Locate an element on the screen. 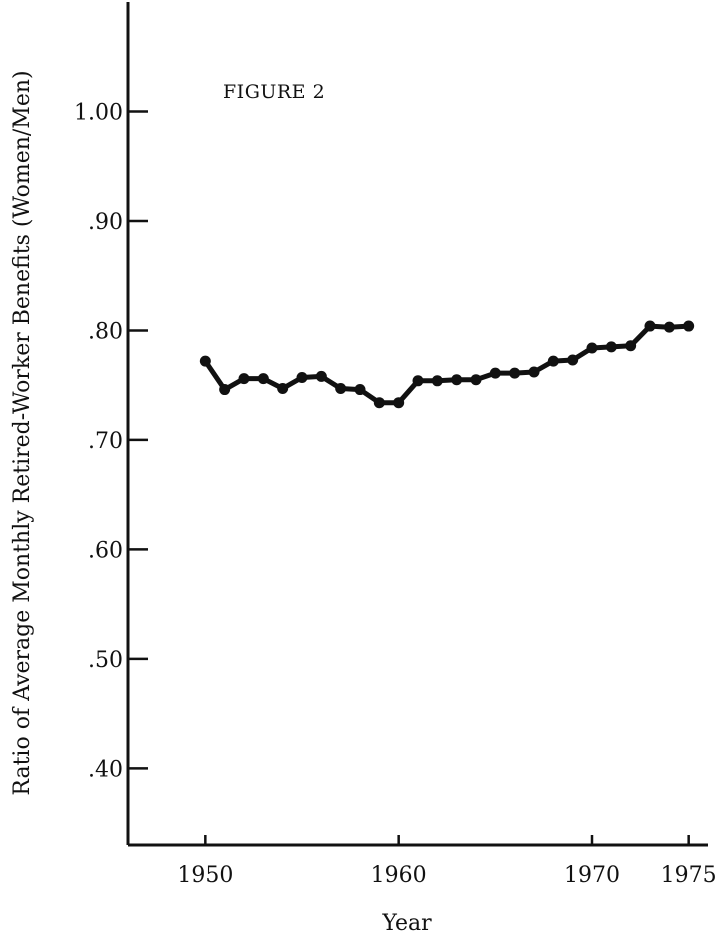 The image size is (715, 939). x-tick-label: 1950 is located at coordinates (205, 875).